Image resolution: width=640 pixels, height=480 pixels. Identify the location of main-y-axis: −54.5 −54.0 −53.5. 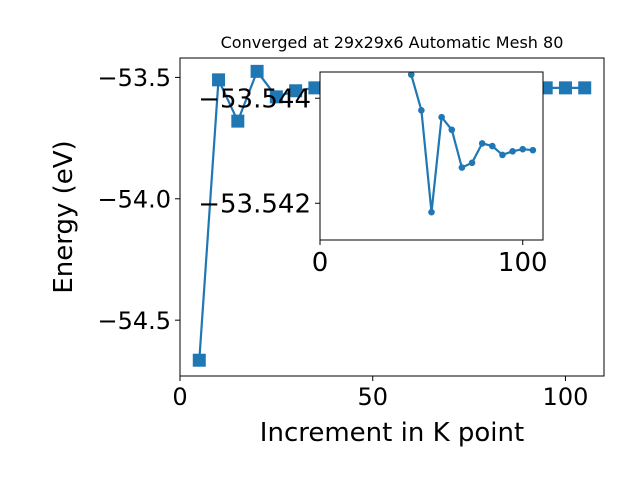
(138, 199).